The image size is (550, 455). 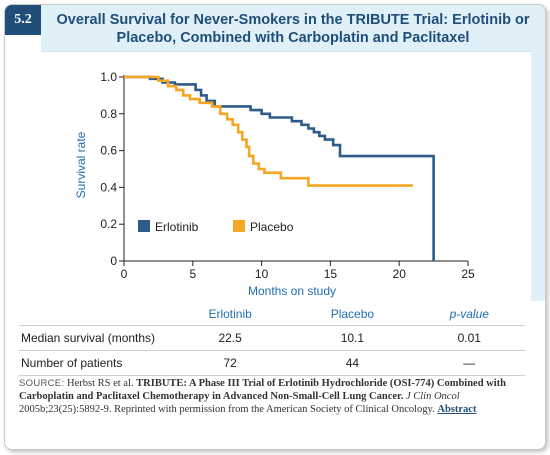 What do you see at coordinates (108, 151) in the screenshot?
I see `y-tick-label: 0.6` at bounding box center [108, 151].